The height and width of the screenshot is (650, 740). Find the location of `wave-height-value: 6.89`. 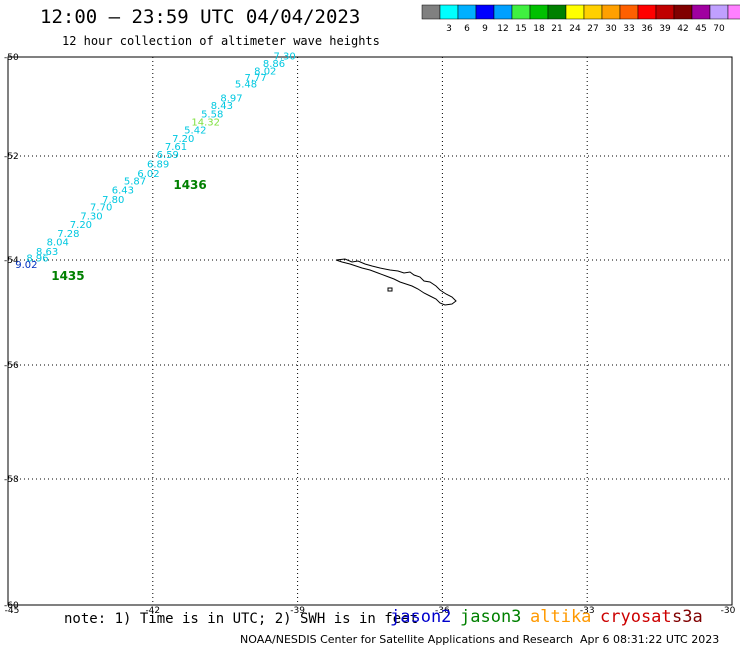

wave-height-value: 6.89 is located at coordinates (158, 164).